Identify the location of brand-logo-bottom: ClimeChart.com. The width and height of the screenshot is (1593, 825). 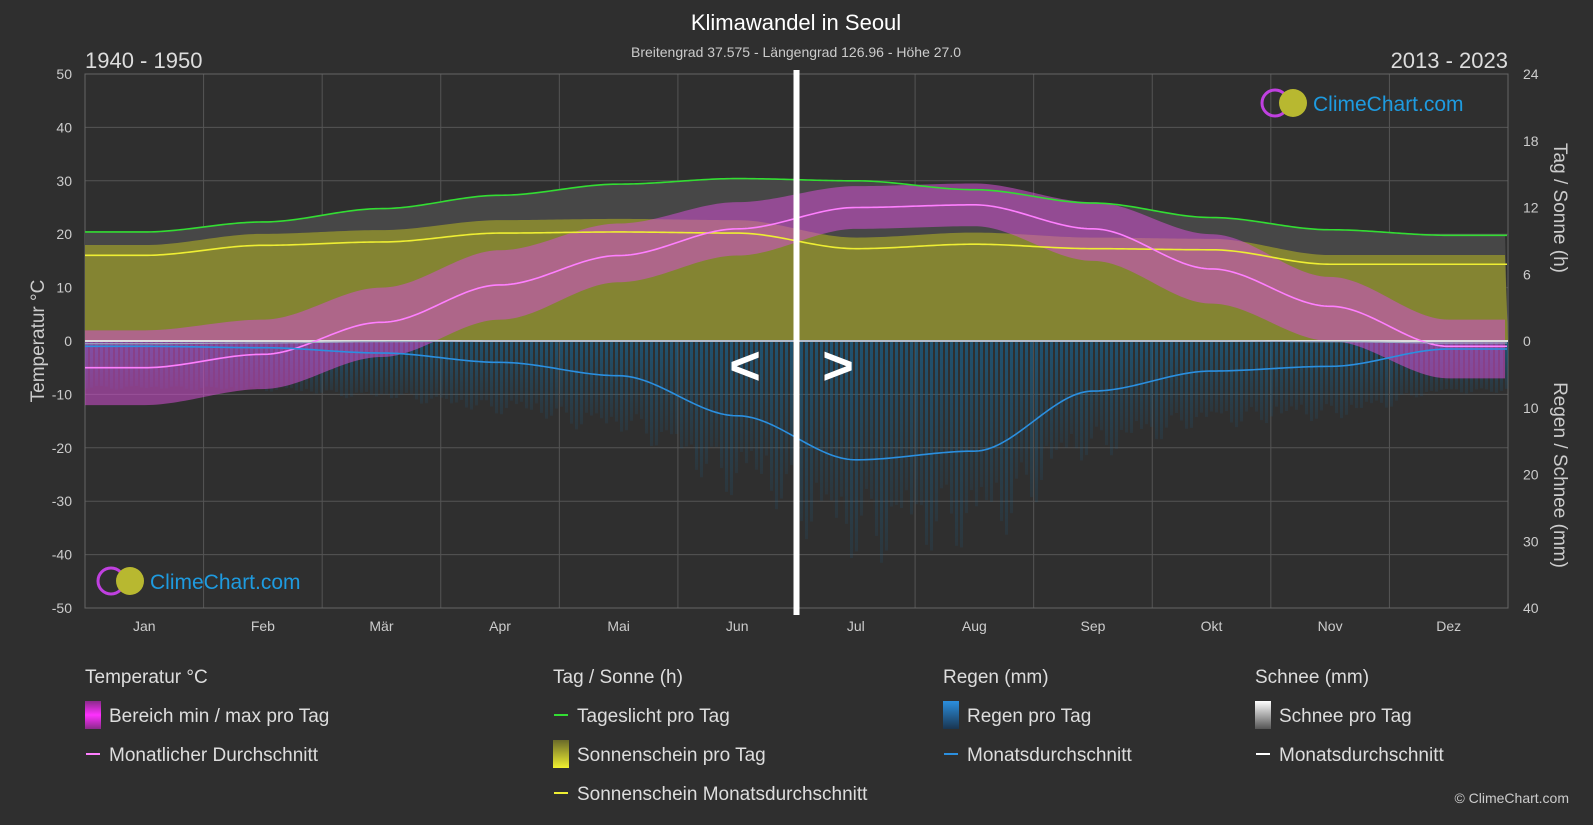
(198, 581).